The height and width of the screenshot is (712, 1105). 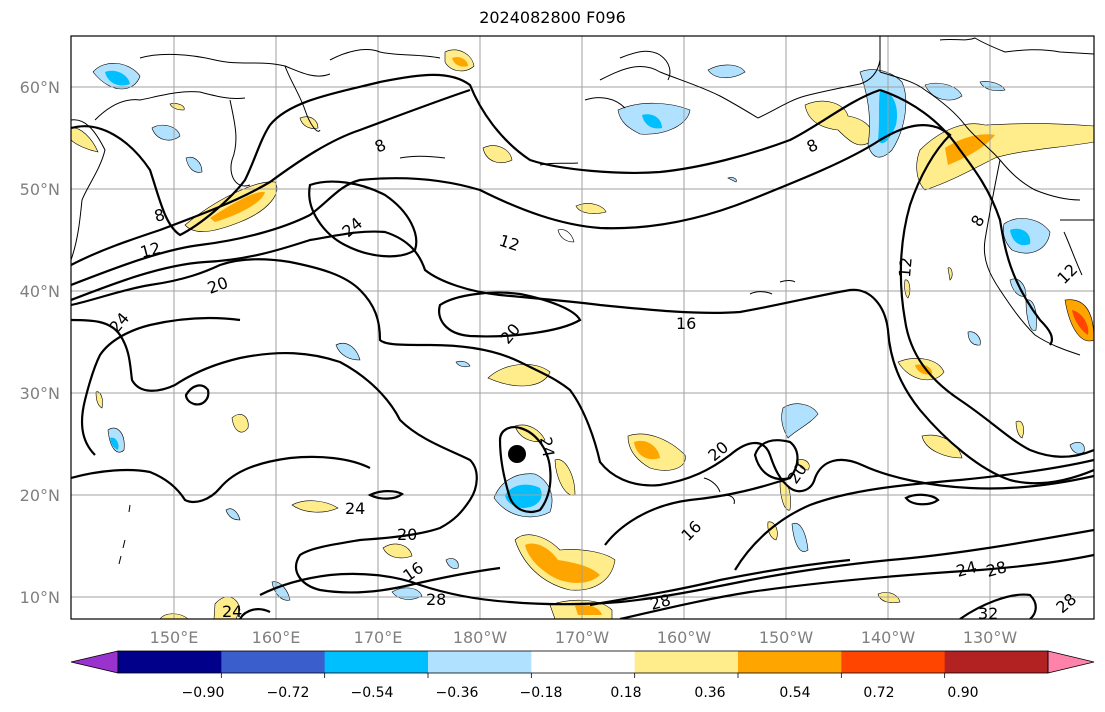 What do you see at coordinates (159, 215) in the screenshot?
I see `contour-label: 8` at bounding box center [159, 215].